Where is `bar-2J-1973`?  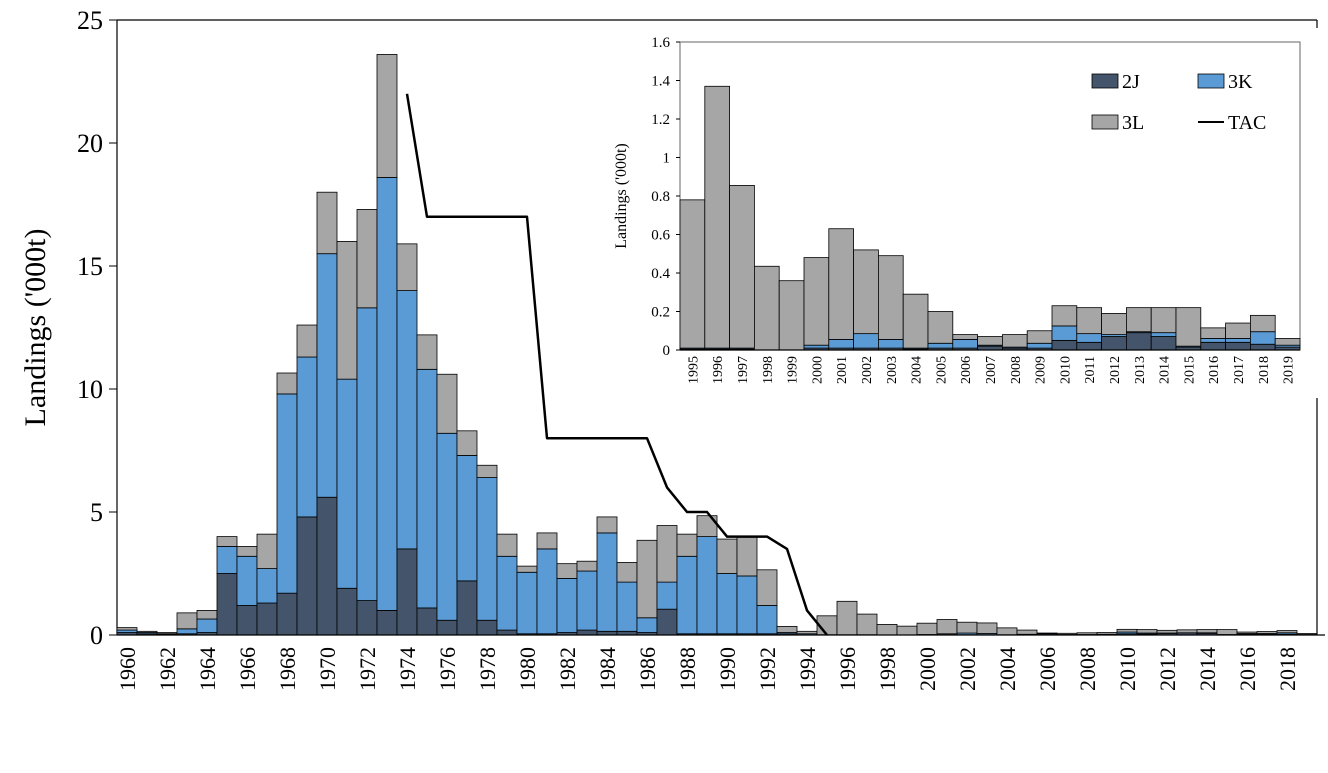 bar-2J-1973 is located at coordinates (387, 622).